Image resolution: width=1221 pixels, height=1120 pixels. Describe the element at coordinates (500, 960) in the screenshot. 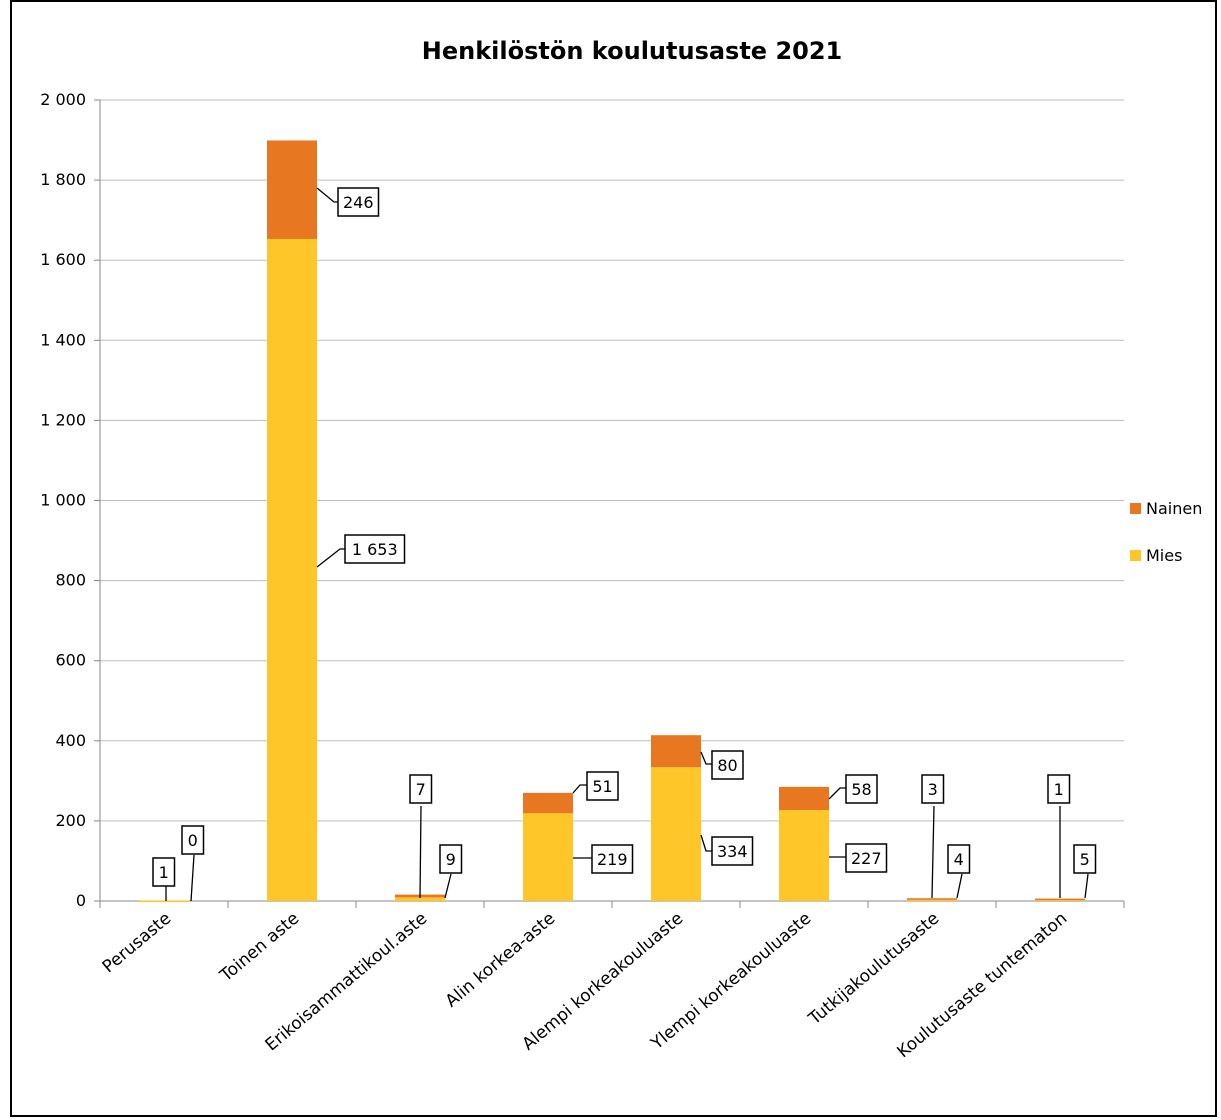

I see `category-label: Alin korkea-aste` at that location.